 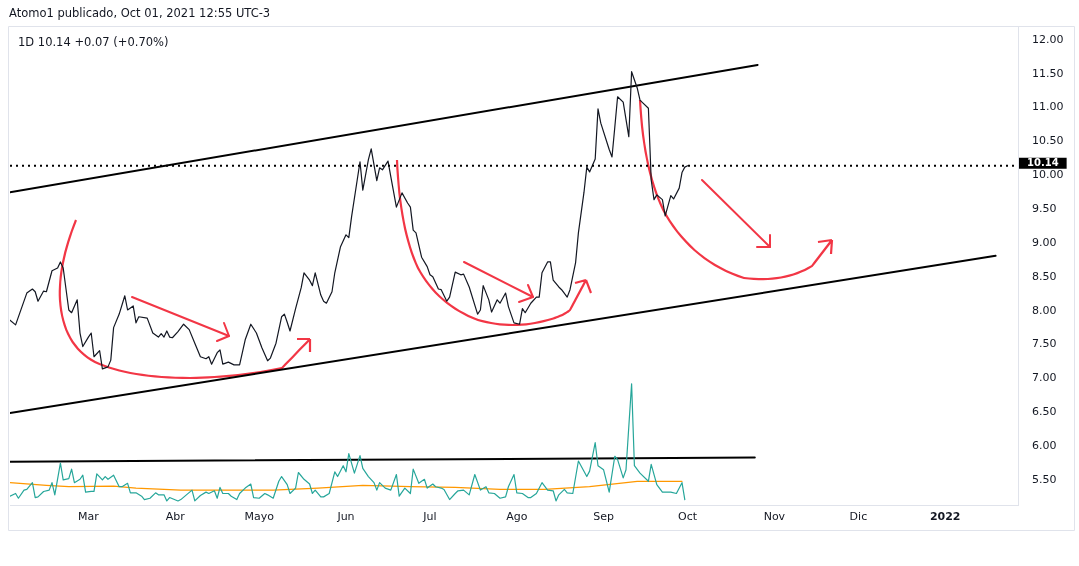 I want to click on y-tick-label: 8.00, so click(x=1044, y=310).